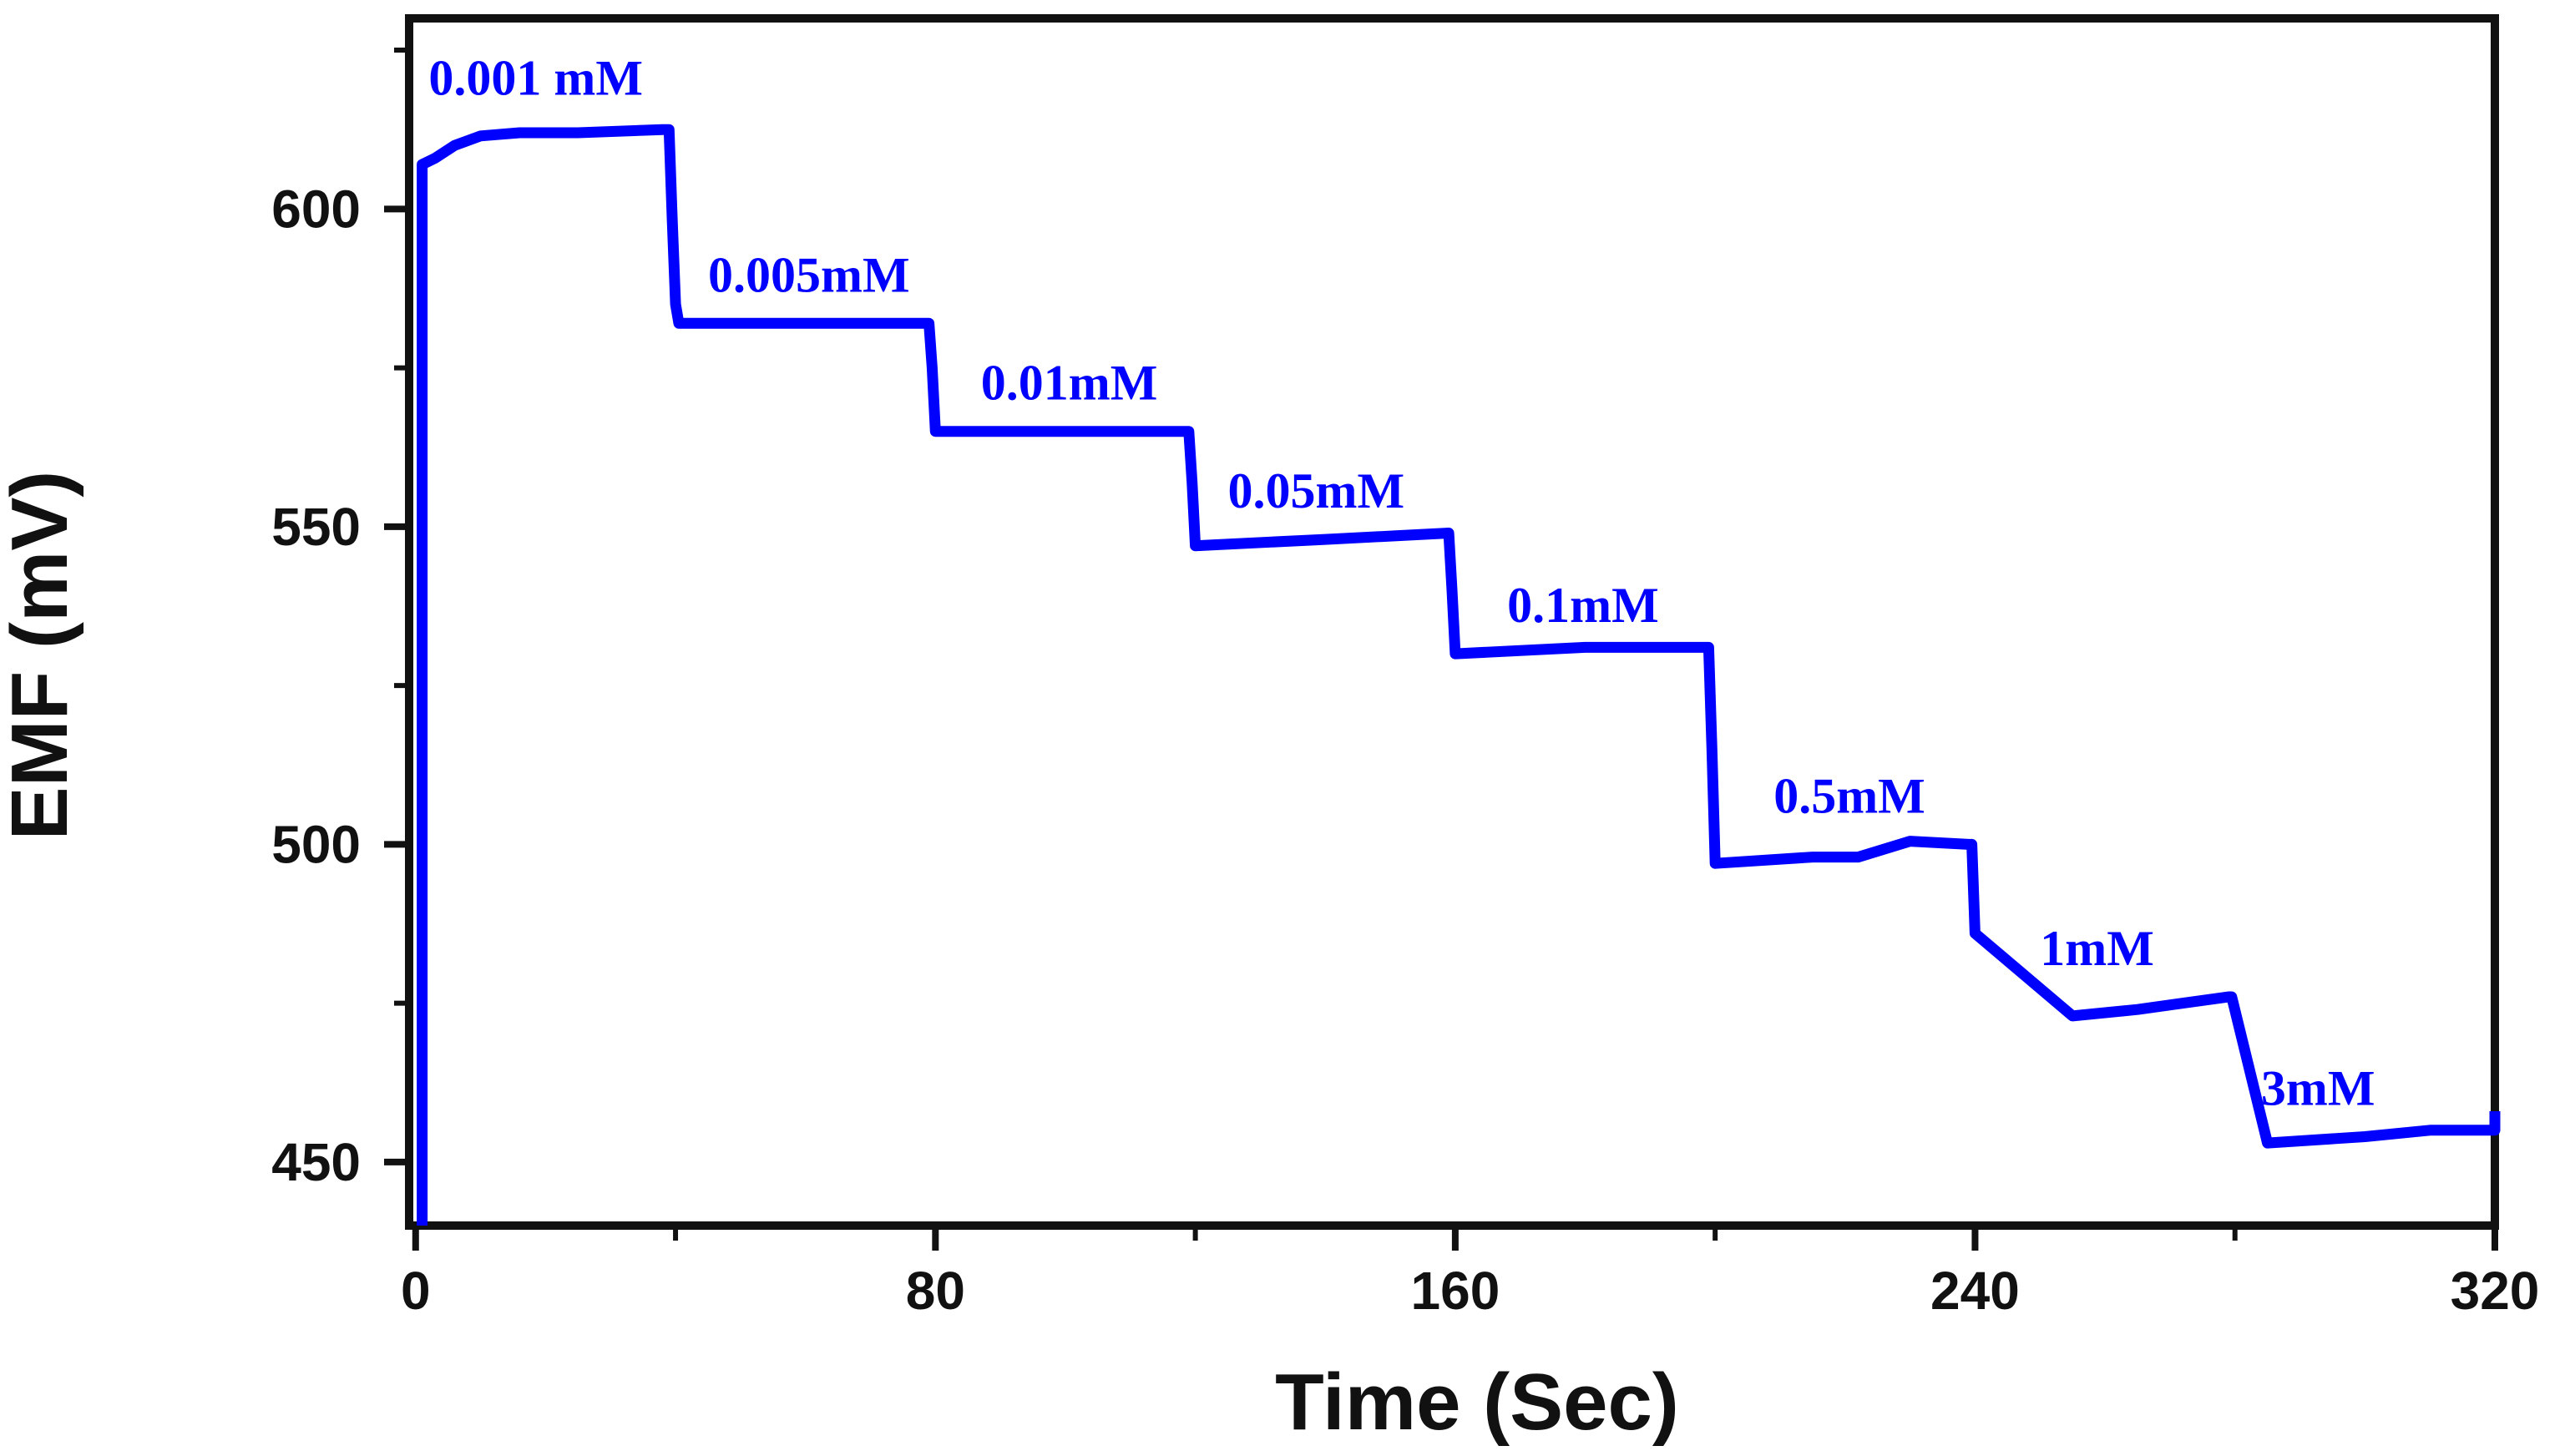  What do you see at coordinates (316, 209) in the screenshot?
I see `y-tick-label: 600` at bounding box center [316, 209].